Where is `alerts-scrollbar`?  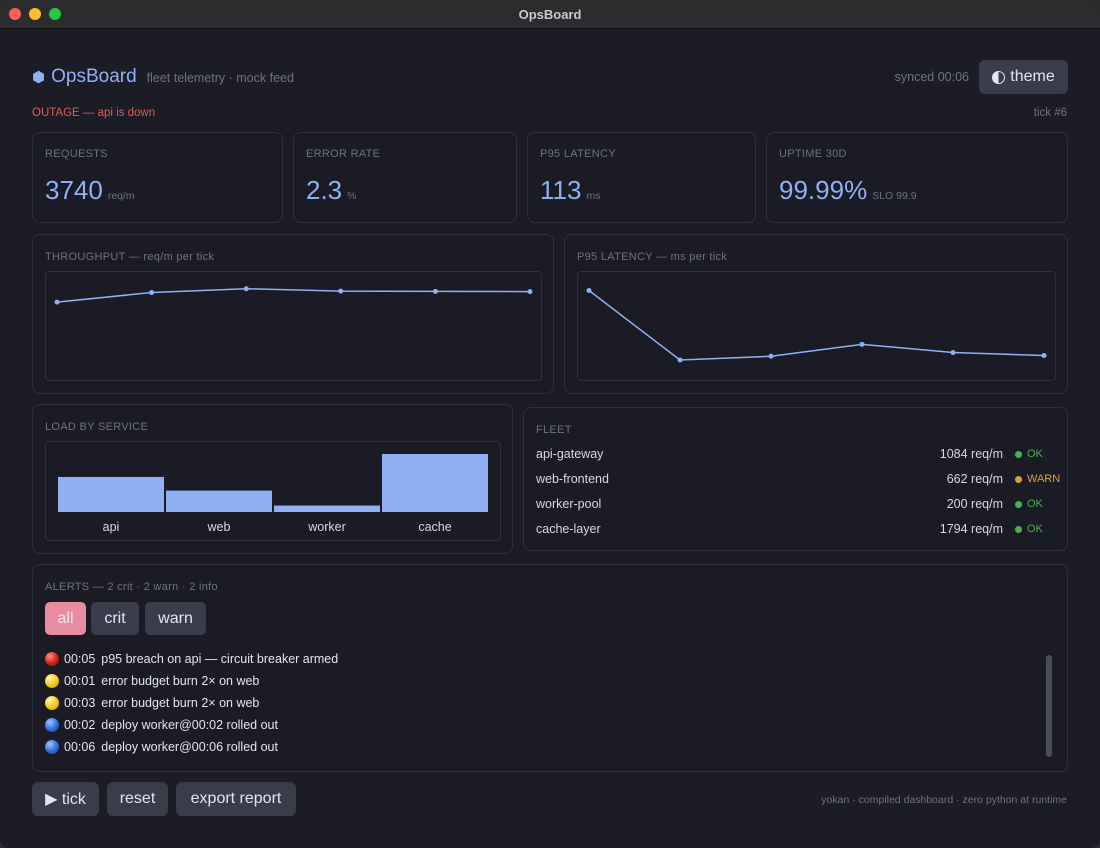 alerts-scrollbar is located at coordinates (1049, 706).